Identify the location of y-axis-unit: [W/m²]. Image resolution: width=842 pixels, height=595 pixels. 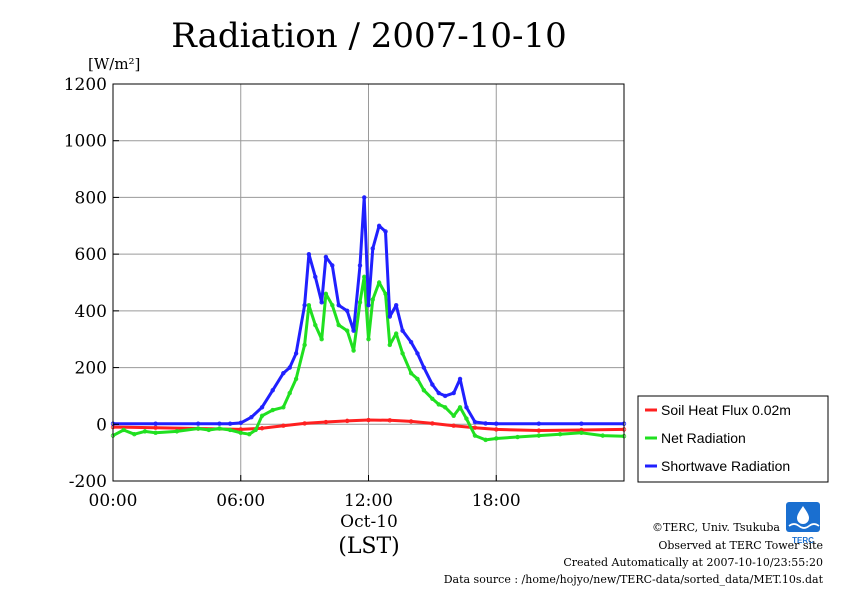
(114, 64).